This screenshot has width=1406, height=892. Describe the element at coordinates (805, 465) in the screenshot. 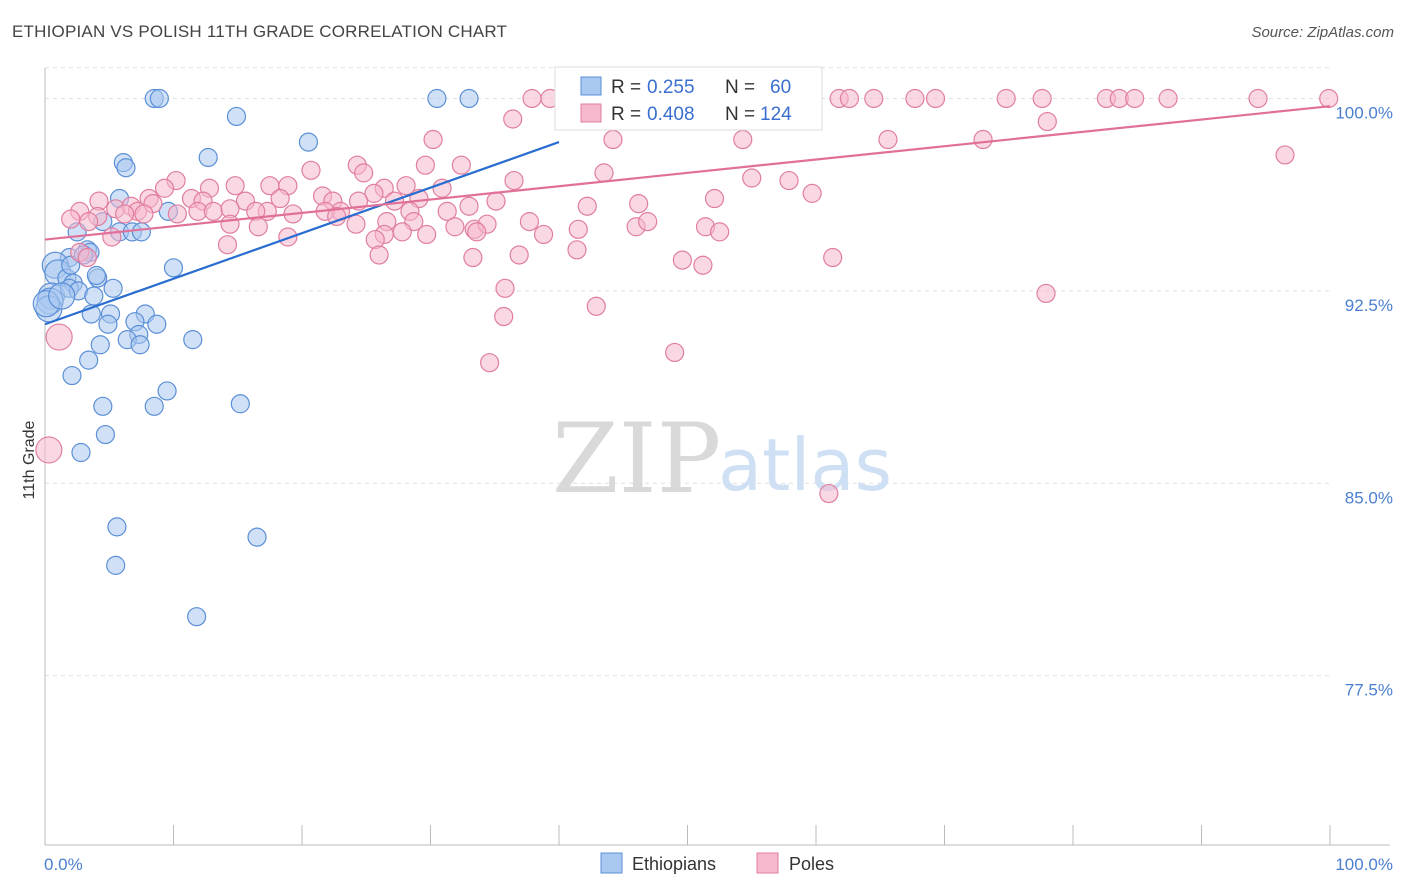

I see `watermark-atlas: atlas` at that location.